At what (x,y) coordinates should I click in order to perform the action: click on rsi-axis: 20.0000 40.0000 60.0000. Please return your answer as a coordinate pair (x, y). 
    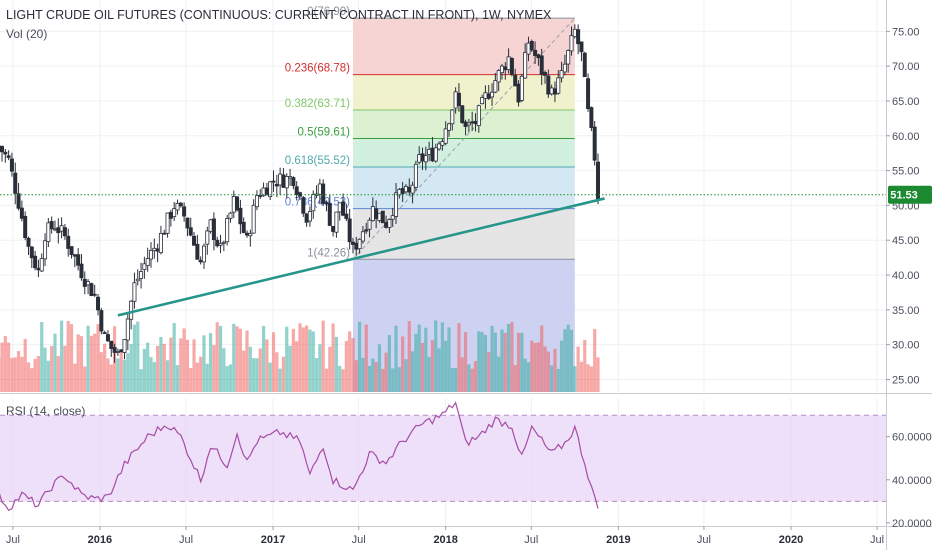
    Looking at the image, I should click on (909, 481).